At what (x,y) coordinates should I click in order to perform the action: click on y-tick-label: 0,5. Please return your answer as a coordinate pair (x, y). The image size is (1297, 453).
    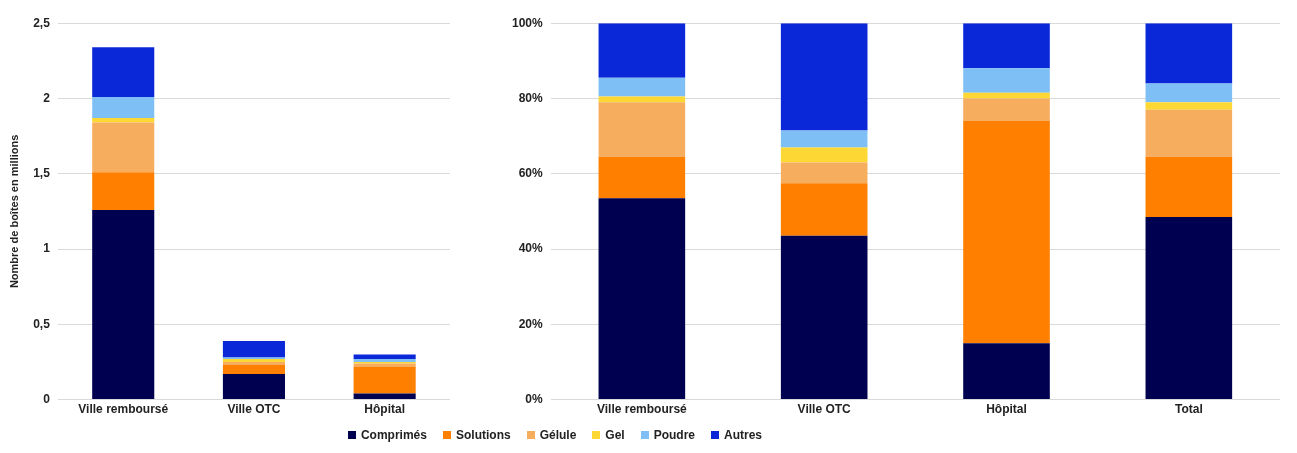
    Looking at the image, I should click on (42, 323).